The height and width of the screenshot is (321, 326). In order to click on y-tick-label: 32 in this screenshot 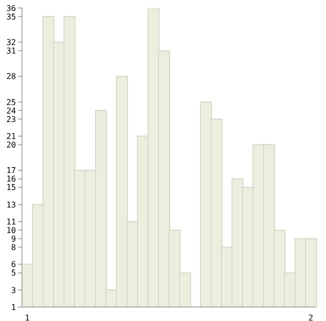, I will do `click(11, 43)`.